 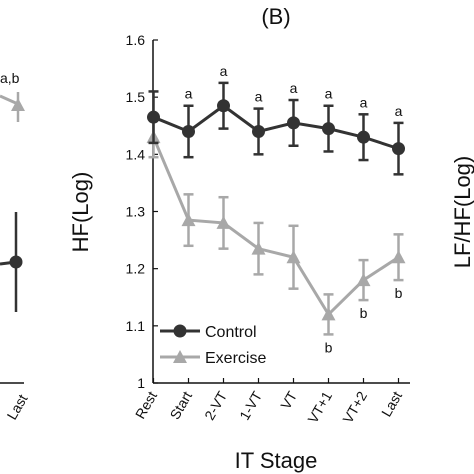 What do you see at coordinates (136, 97) in the screenshot?
I see `y-tick-label: 1.5` at bounding box center [136, 97].